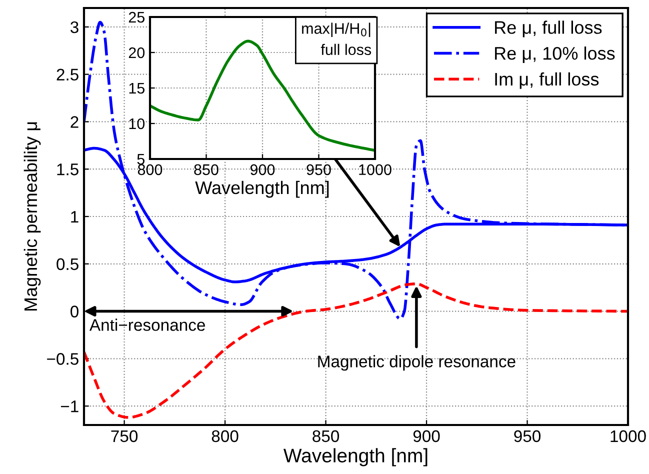 This screenshot has width=649, height=474. What do you see at coordinates (137, 124) in the screenshot?
I see `y-tick-label: 10` at bounding box center [137, 124].